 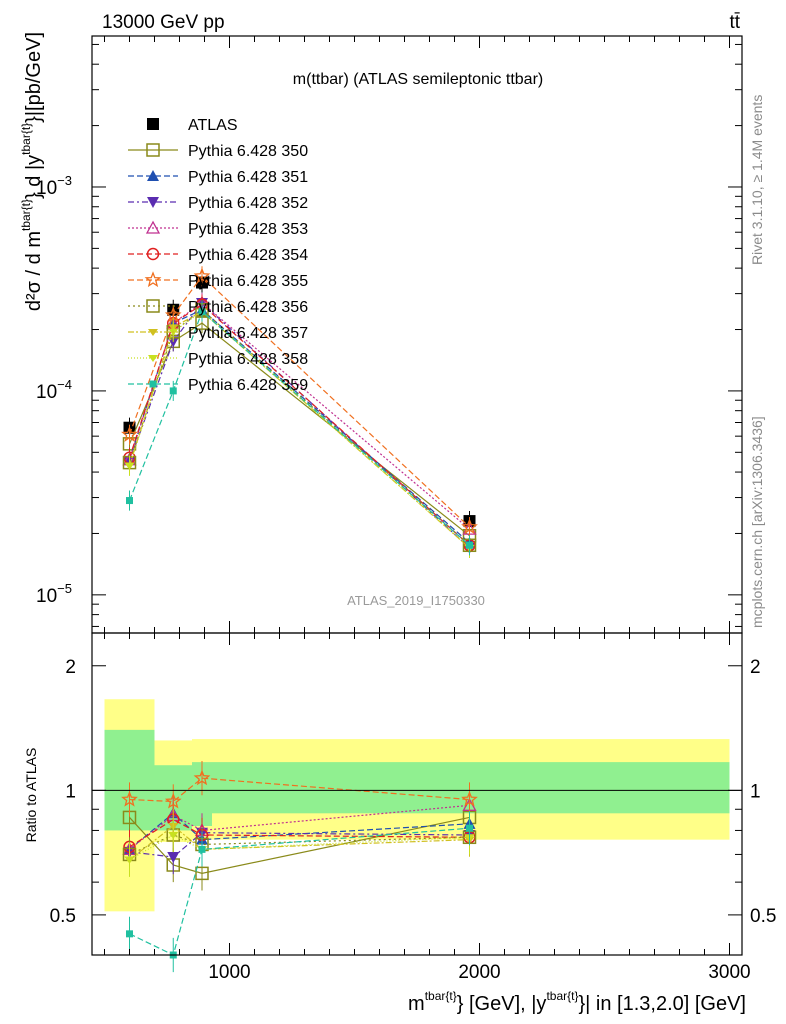 I want to click on series-5-ratio-line, so click(x=299, y=833).